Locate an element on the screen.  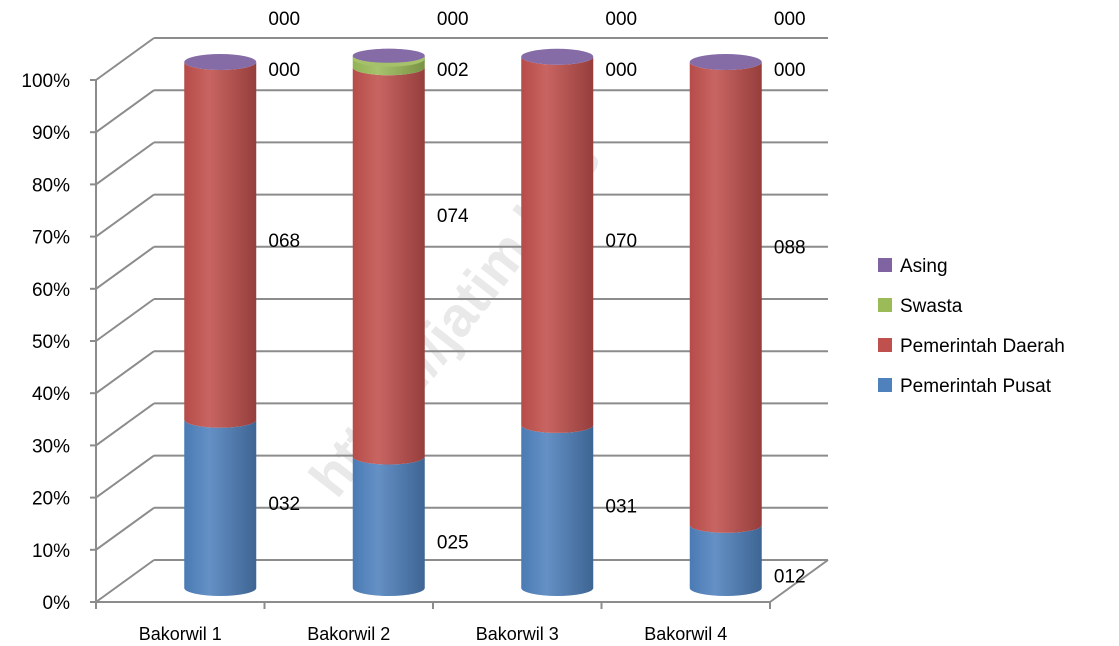
x-tick-label: Bakorwil 1 is located at coordinates (180, 634).